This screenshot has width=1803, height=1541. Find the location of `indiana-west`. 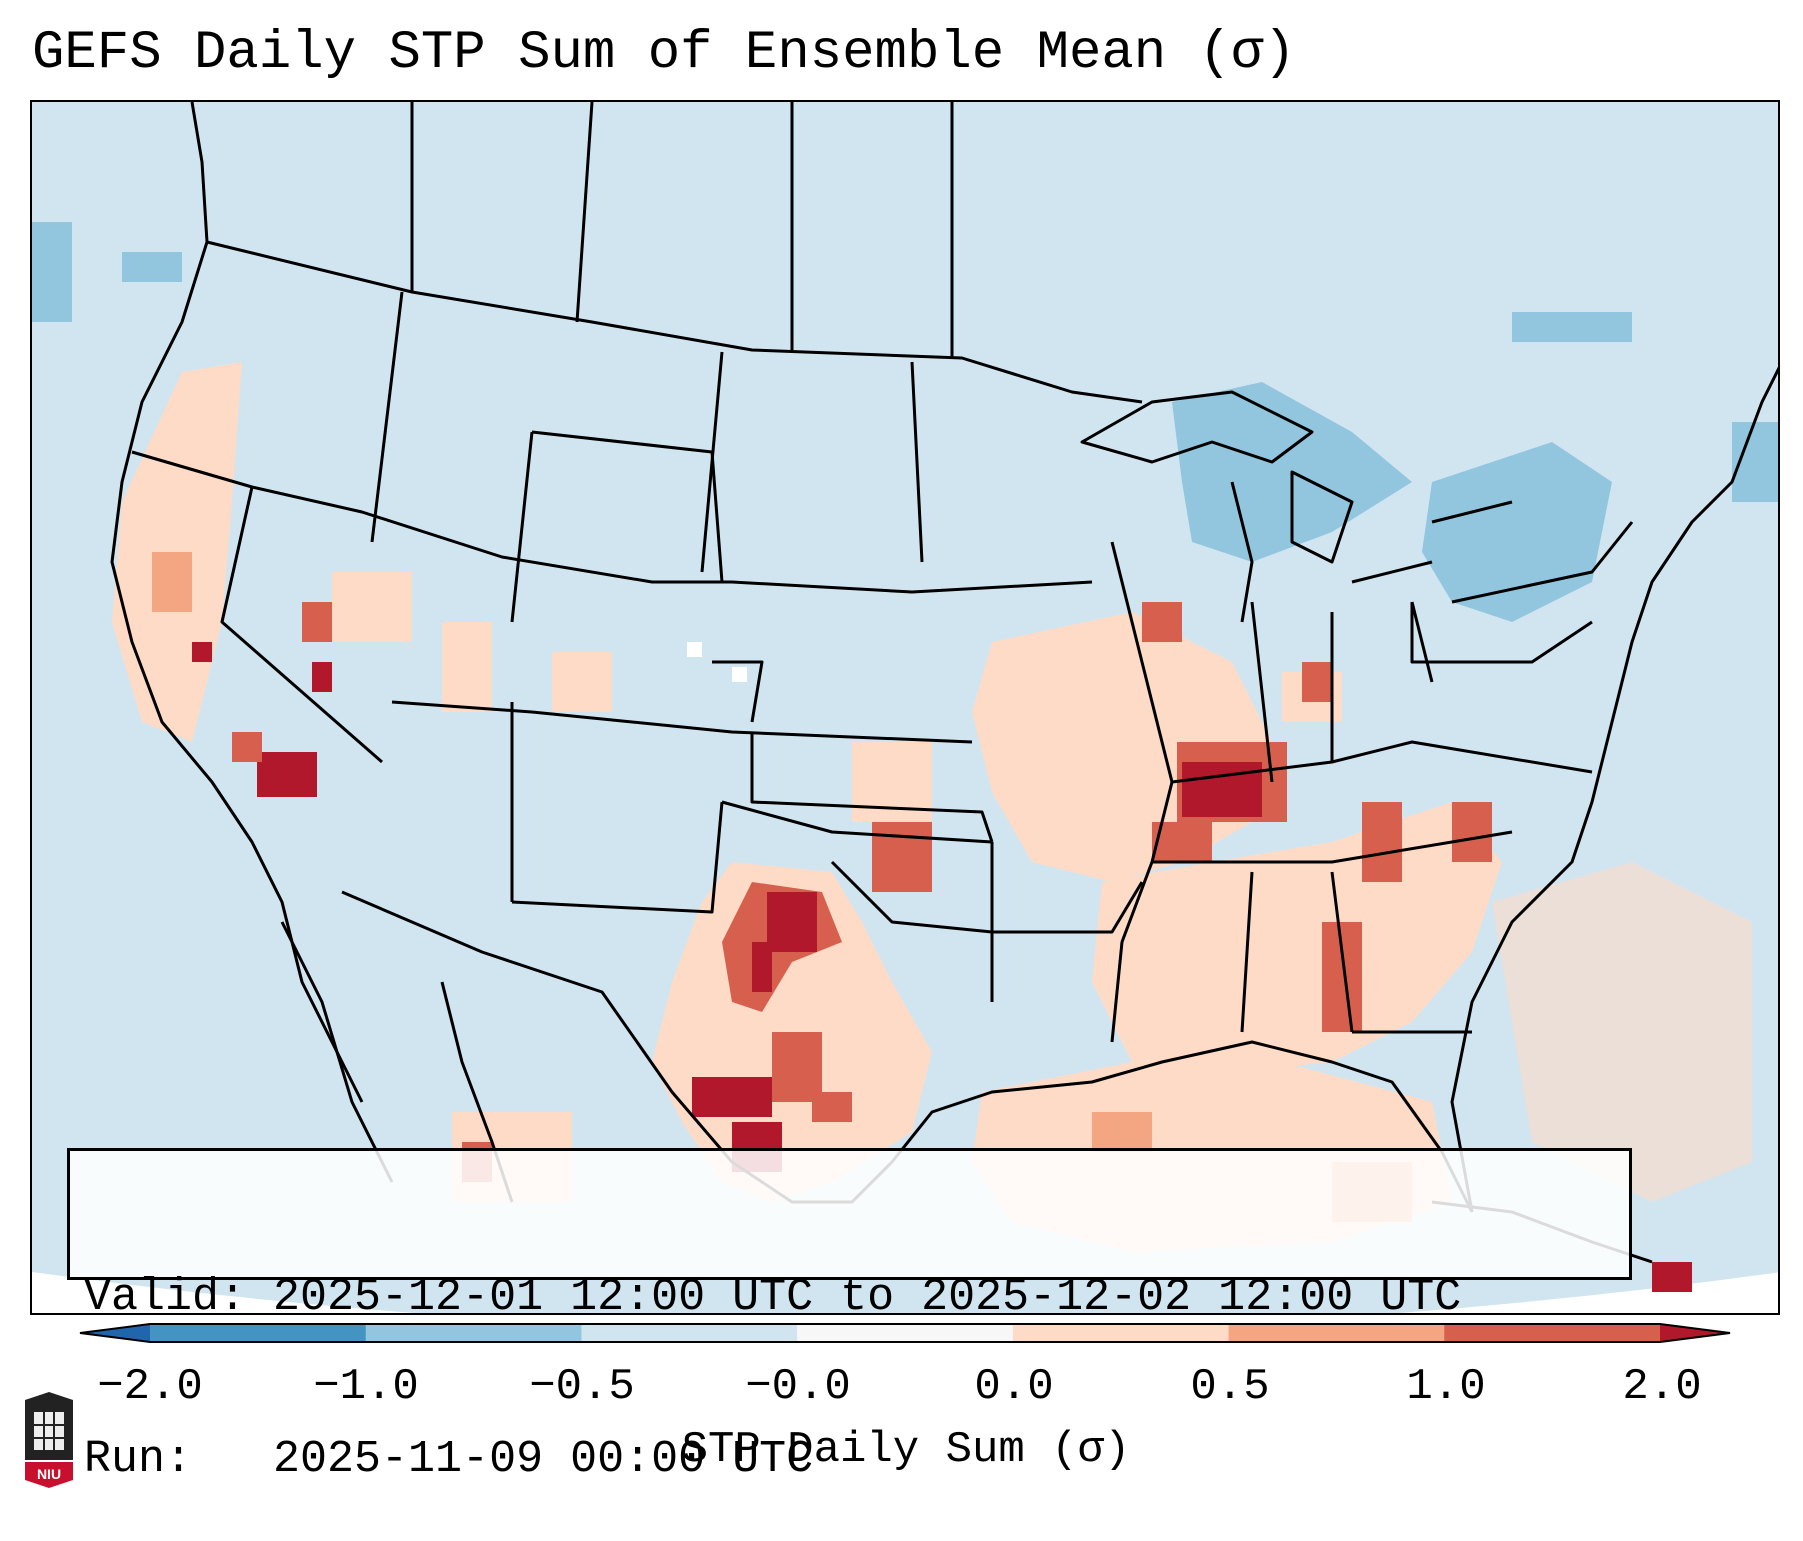

indiana-west is located at coordinates (1262, 692).